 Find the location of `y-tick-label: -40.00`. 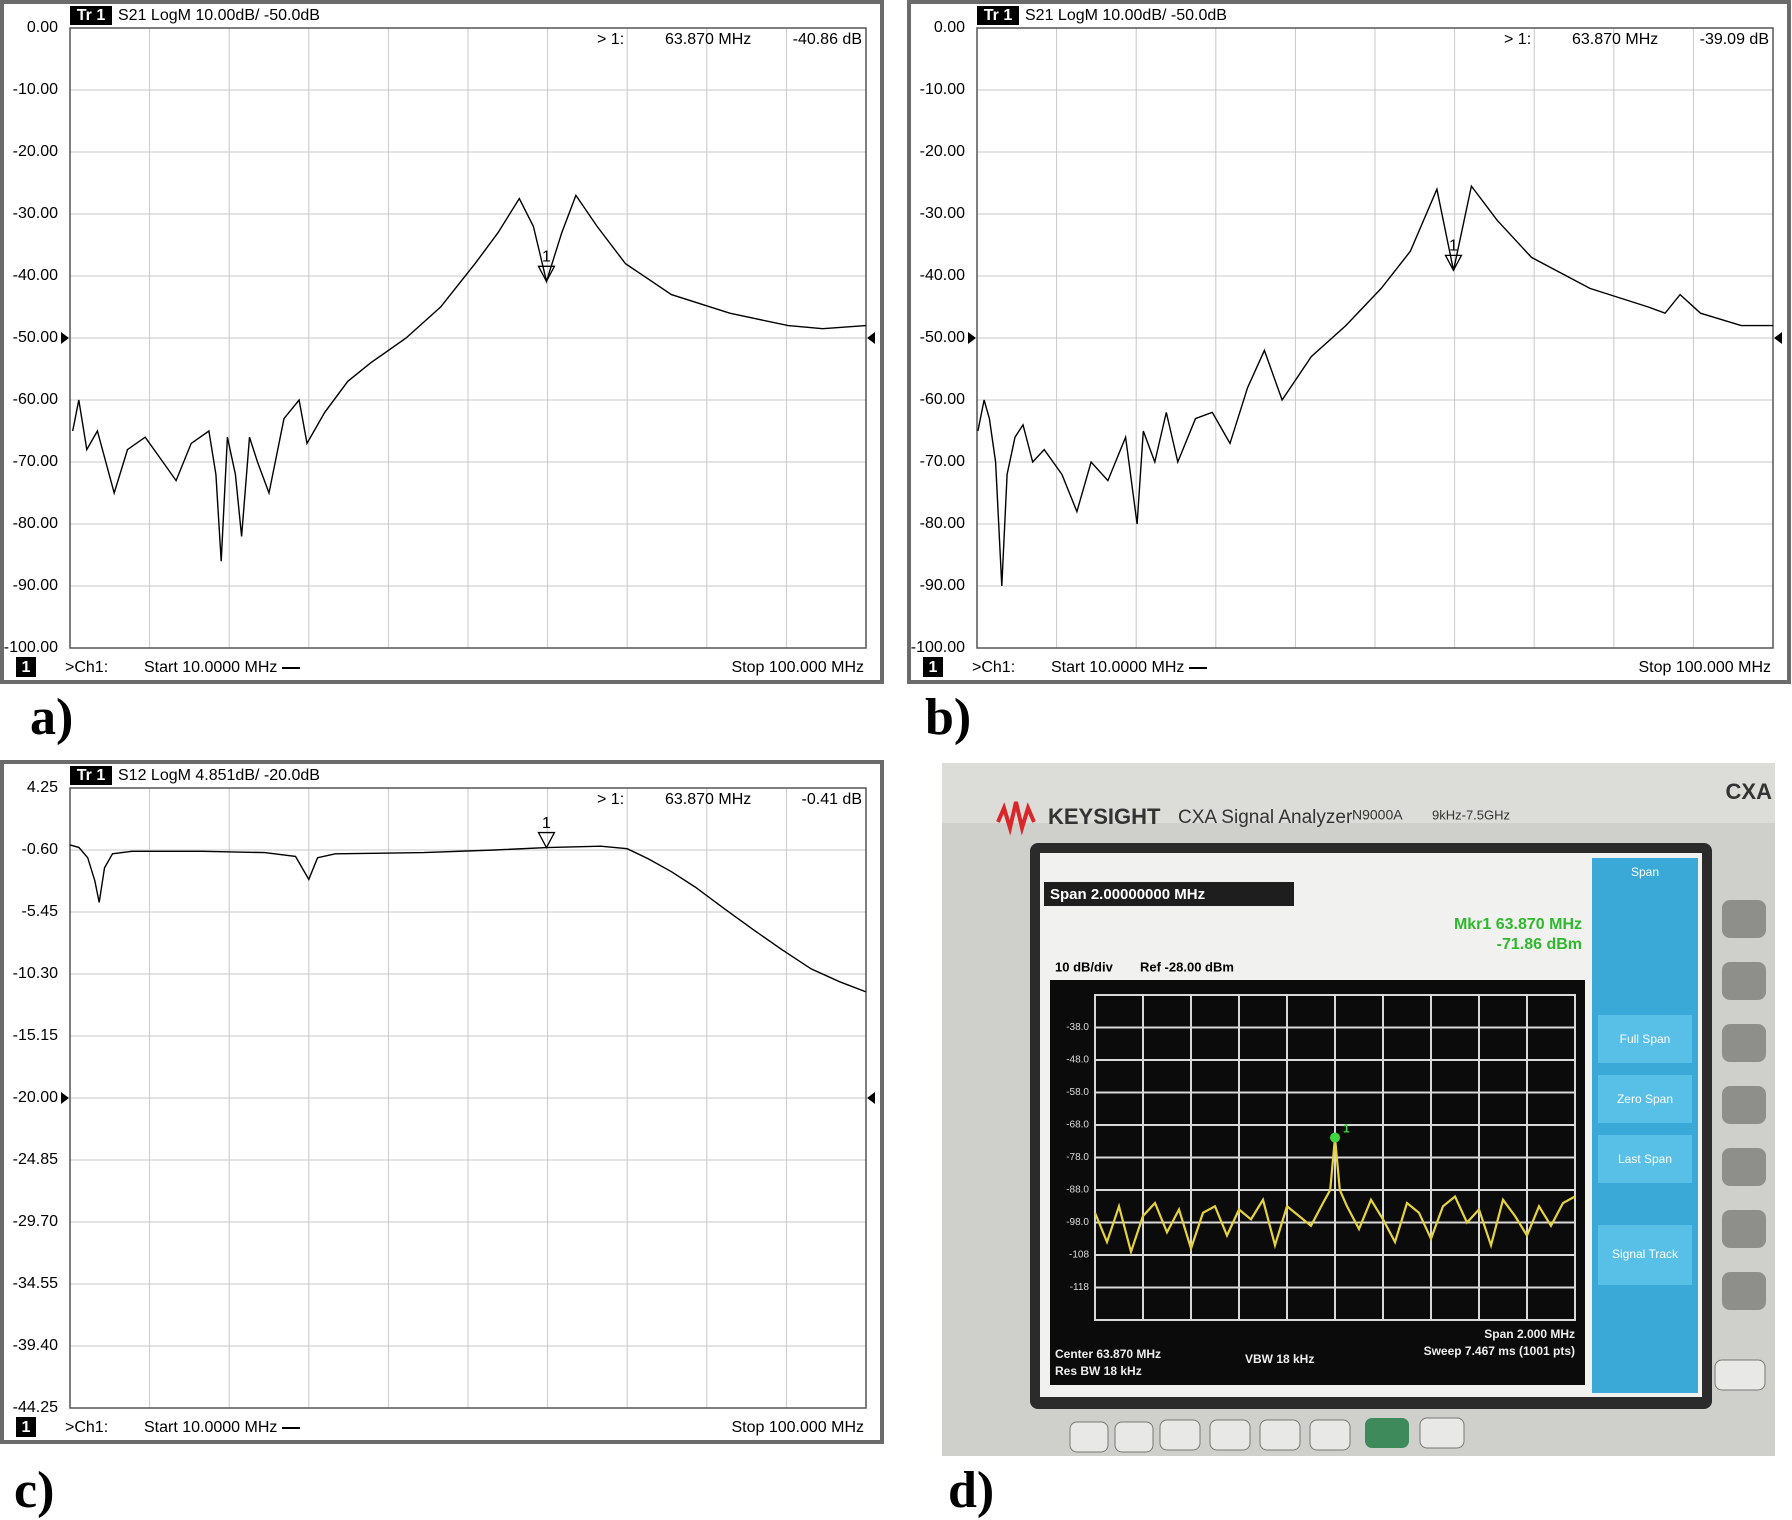

y-tick-label: -40.00 is located at coordinates (942, 275).